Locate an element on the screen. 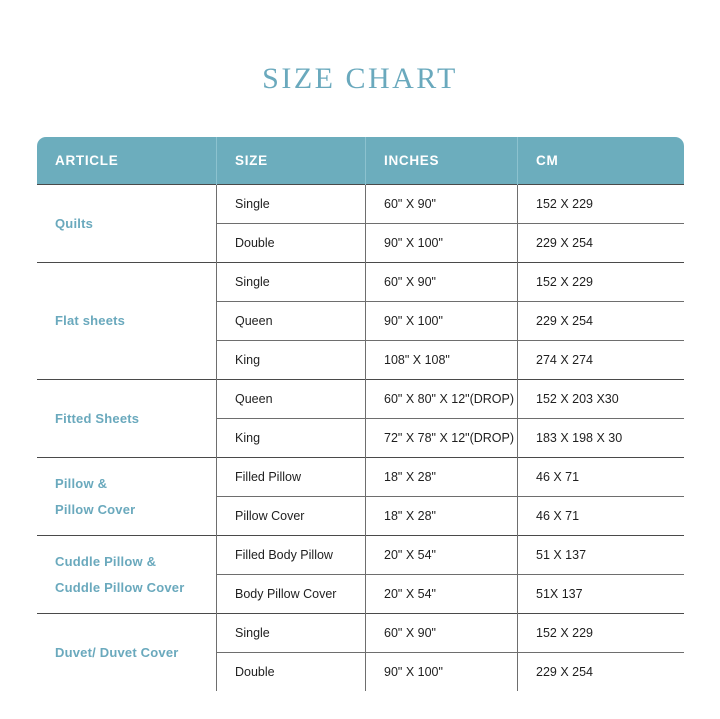 Image resolution: width=720 pixels, height=719 pixels. table-row: Flat sheets Single 60" X 90" 152 X 229 is located at coordinates (360, 321).